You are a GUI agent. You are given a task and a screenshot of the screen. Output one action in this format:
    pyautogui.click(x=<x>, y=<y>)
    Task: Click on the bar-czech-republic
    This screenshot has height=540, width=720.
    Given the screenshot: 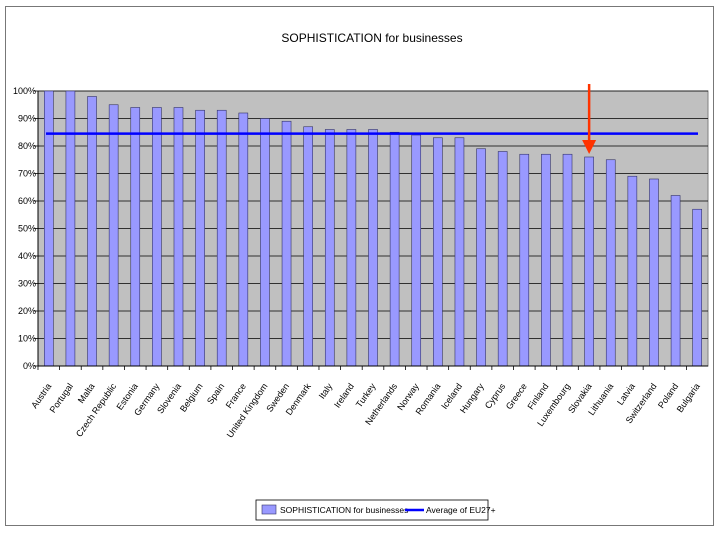 What is the action you would take?
    pyautogui.click(x=113, y=235)
    